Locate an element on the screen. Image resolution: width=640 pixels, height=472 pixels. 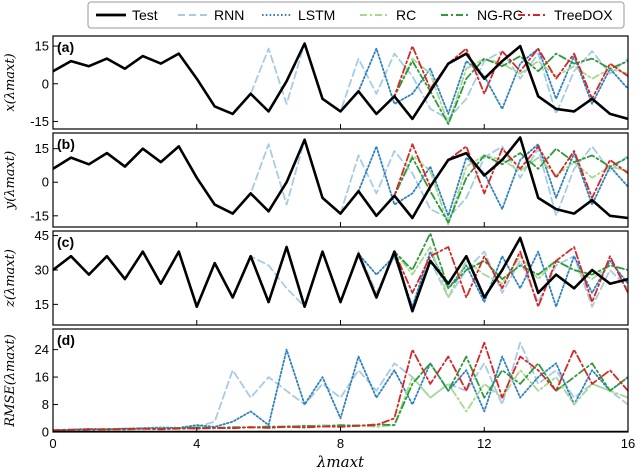
legend-entry-test: Test is located at coordinates (127, 15).